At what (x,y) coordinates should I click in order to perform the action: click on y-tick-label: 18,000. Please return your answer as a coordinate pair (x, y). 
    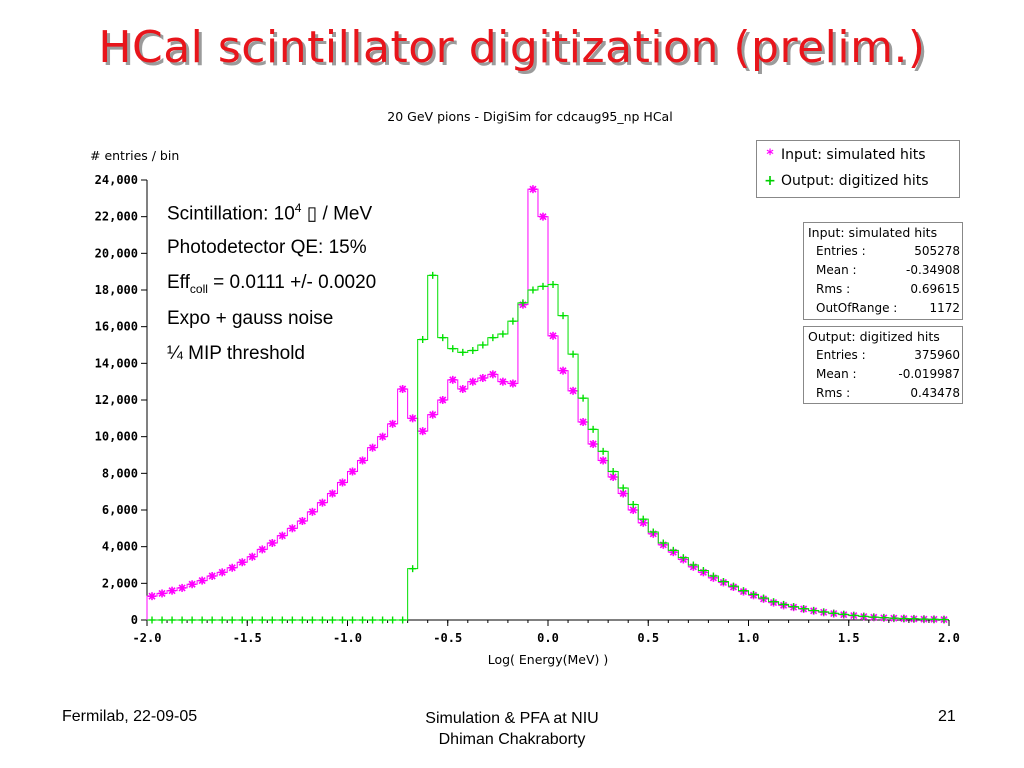
    Looking at the image, I should click on (116, 290).